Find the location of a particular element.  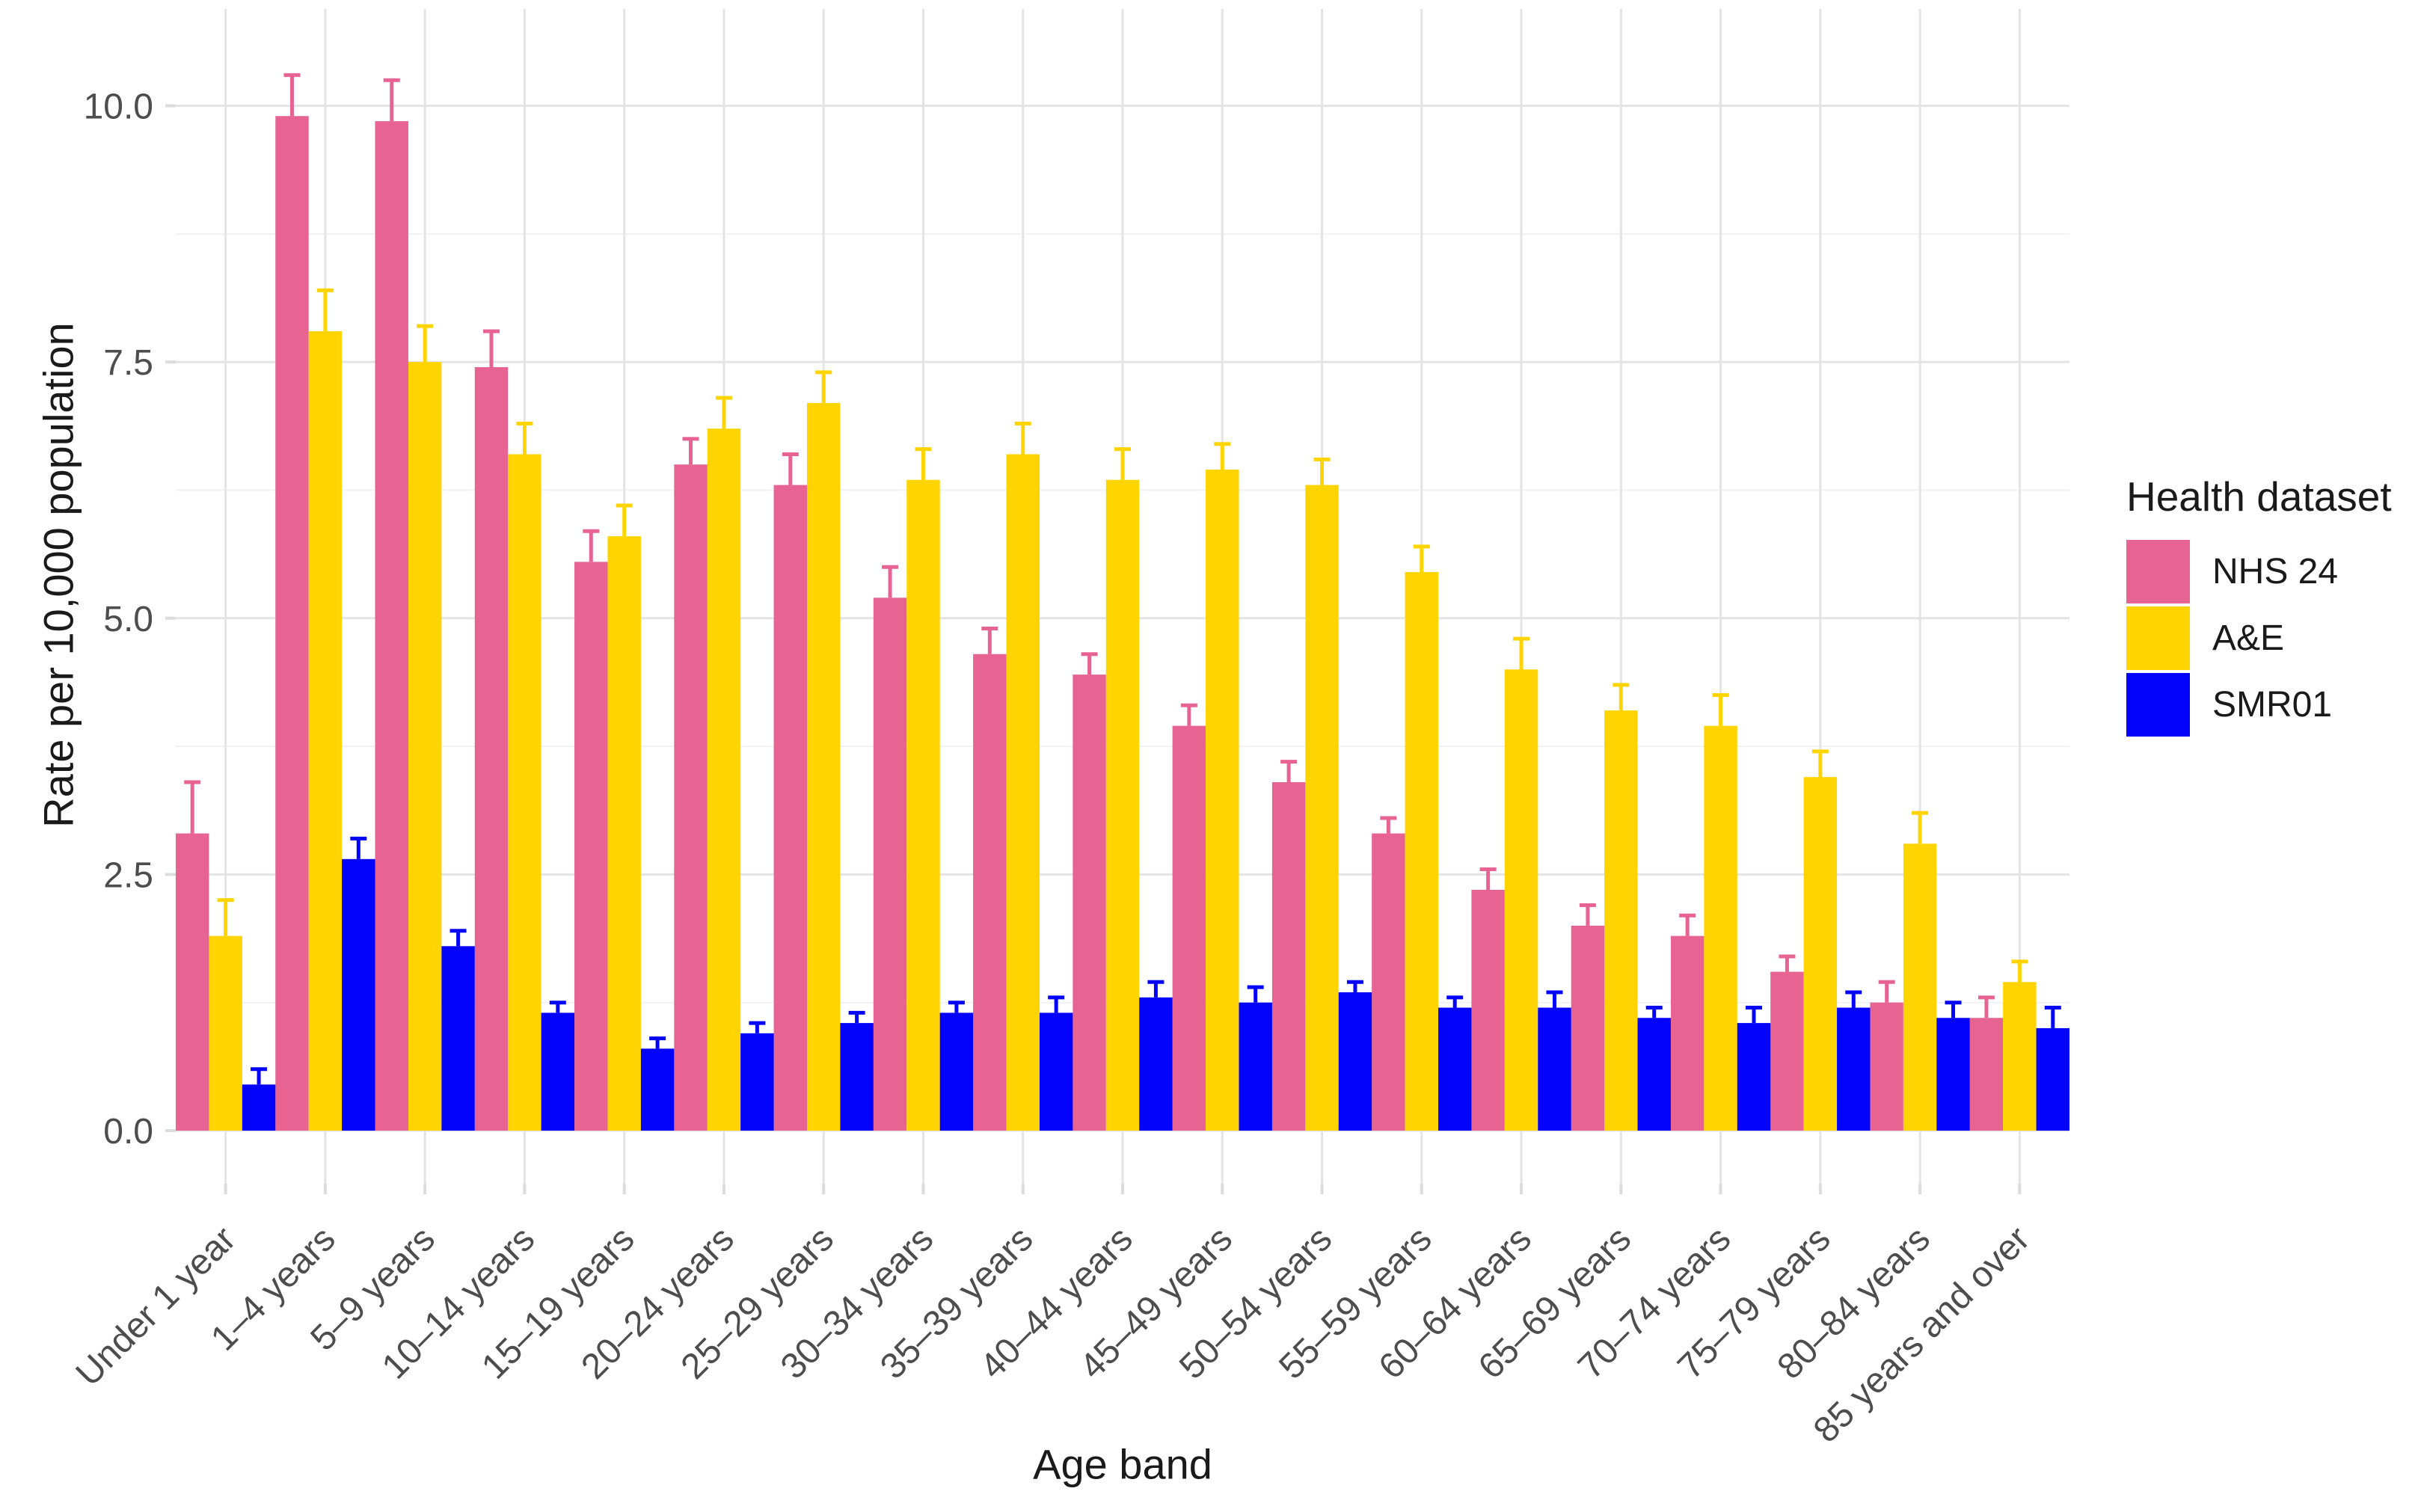

y-tick-label: 2.5 is located at coordinates (128, 875).